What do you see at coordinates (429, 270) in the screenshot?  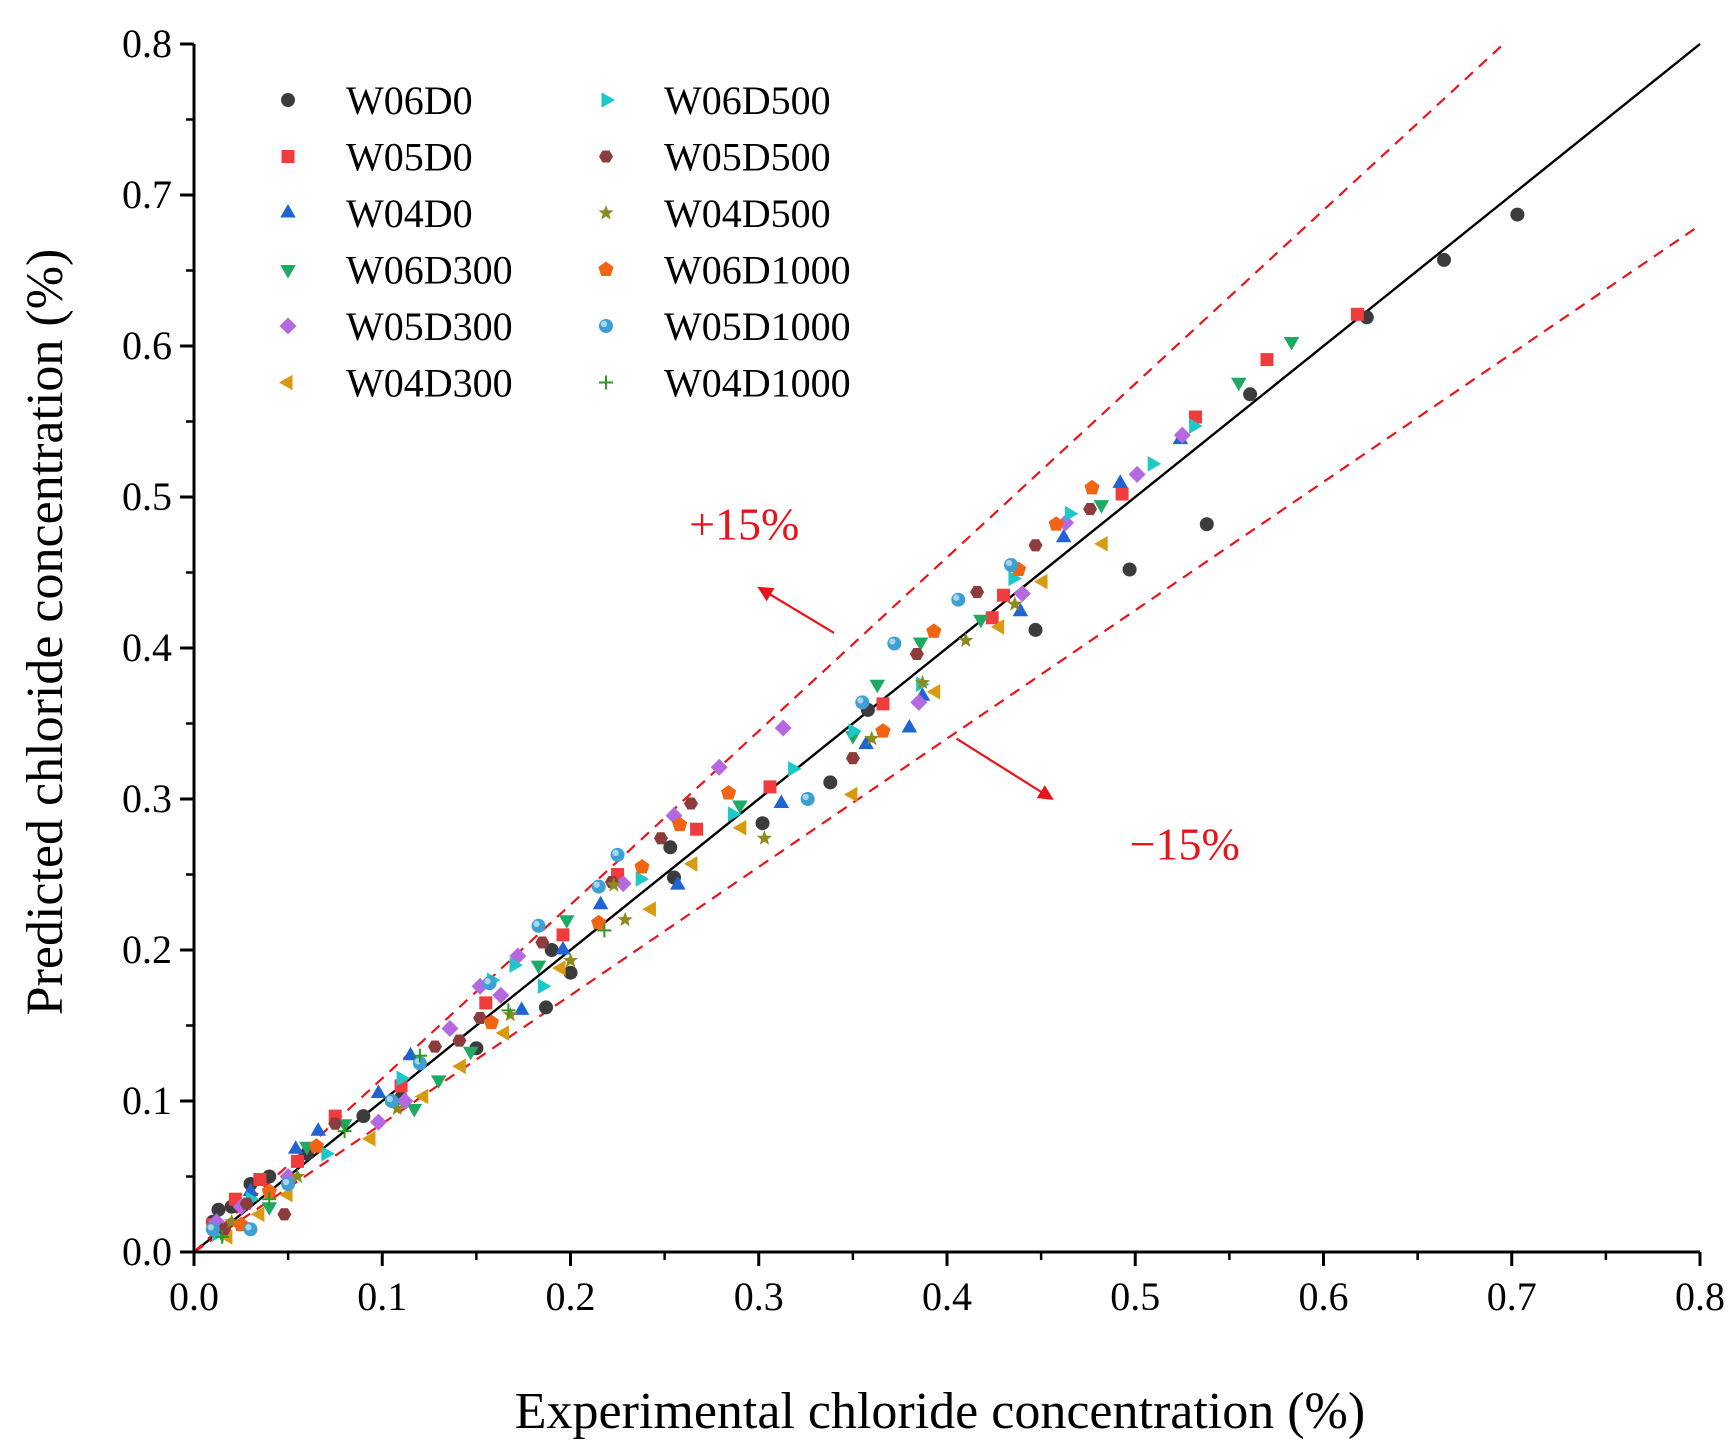 I see `legend-label: W06D300` at bounding box center [429, 270].